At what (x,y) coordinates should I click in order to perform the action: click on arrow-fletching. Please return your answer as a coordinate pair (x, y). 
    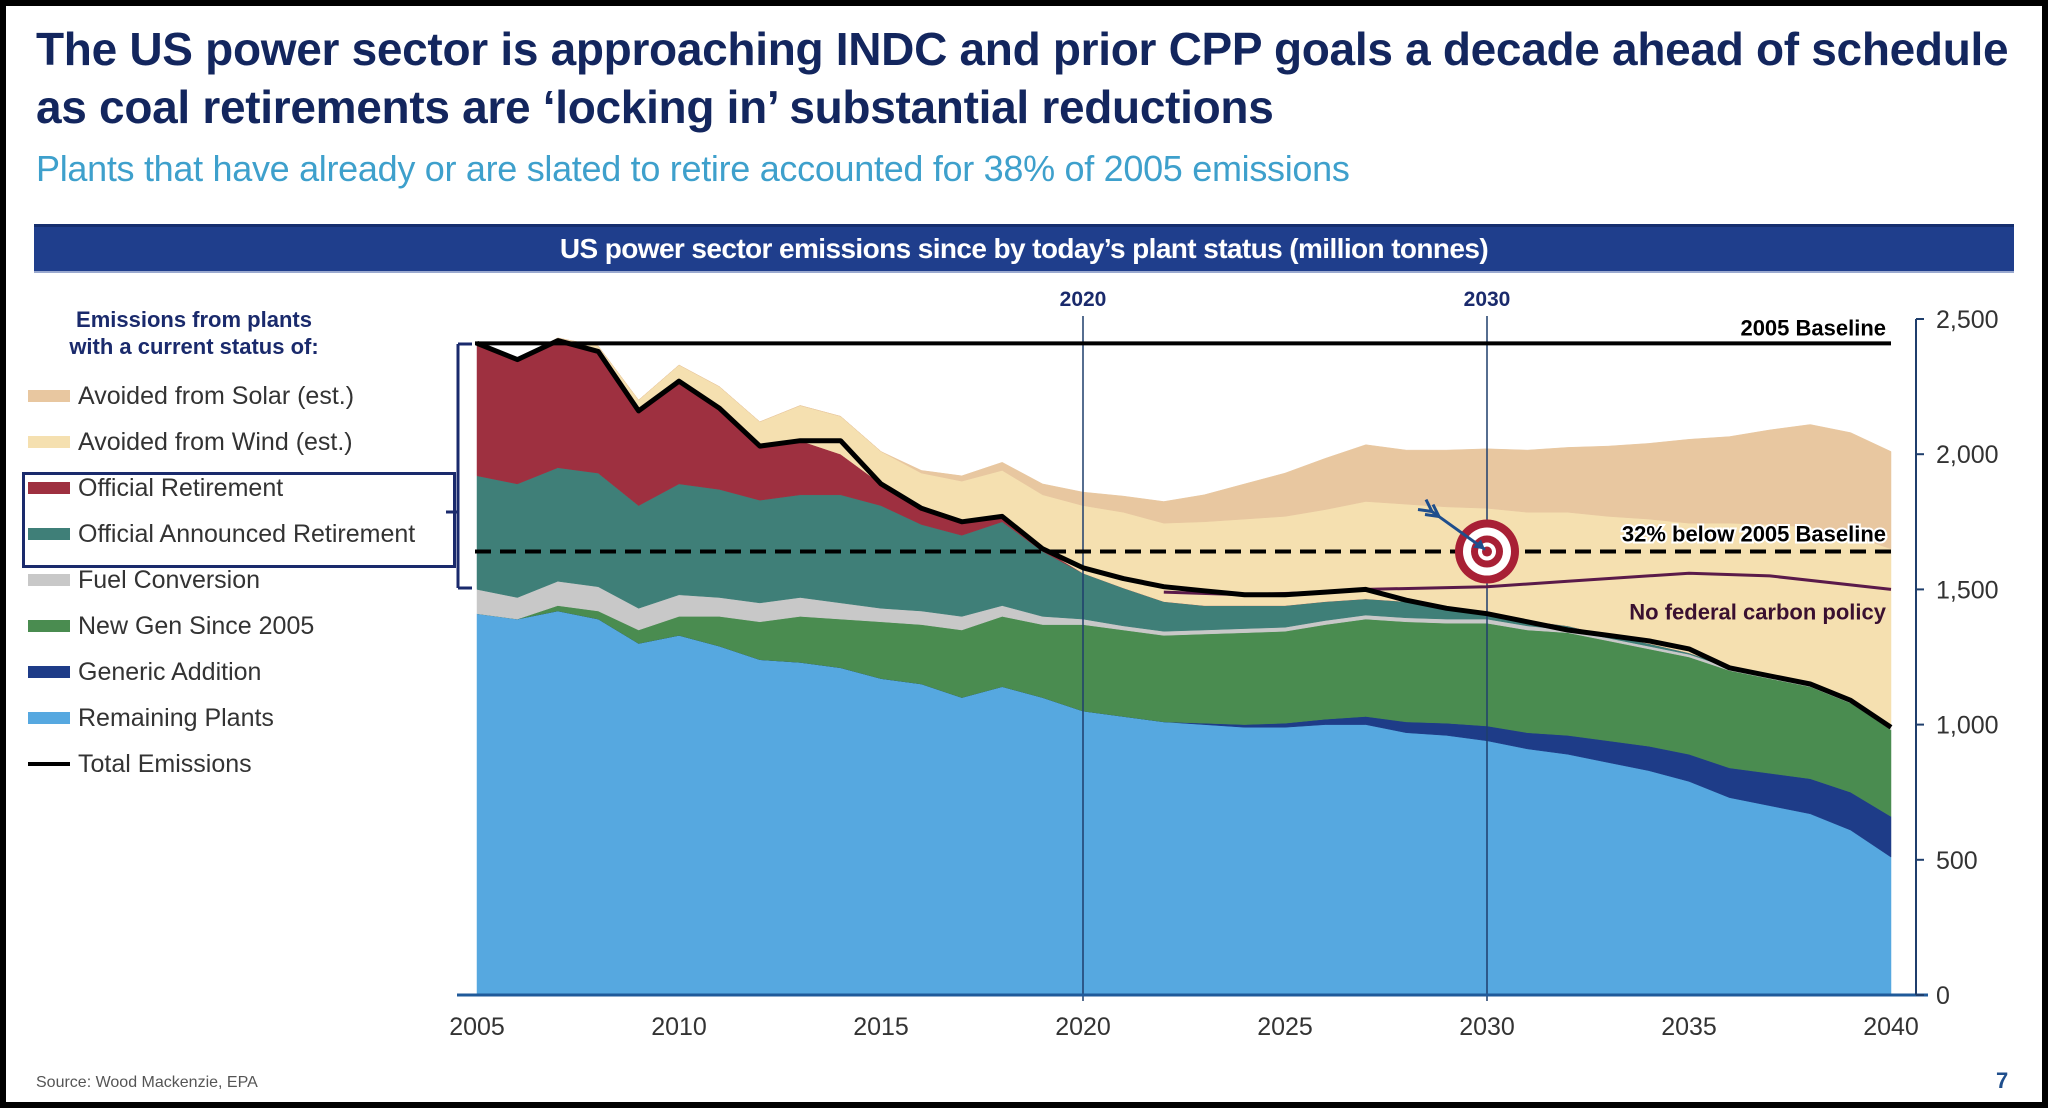
    Looking at the image, I should click on (1429, 508).